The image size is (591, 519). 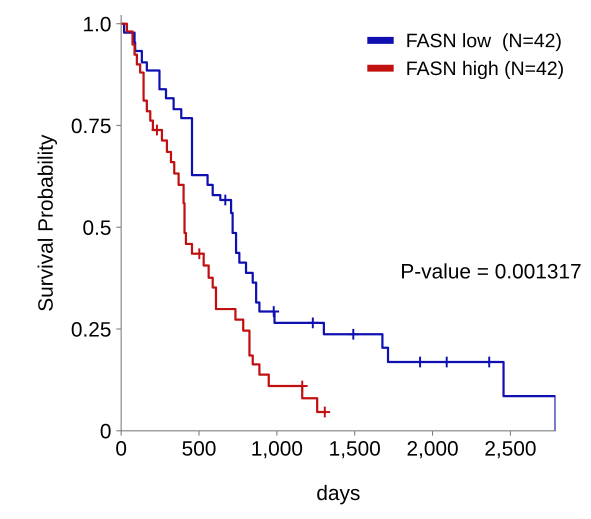 I want to click on x-tick-label: 1,500, so click(x=355, y=449).